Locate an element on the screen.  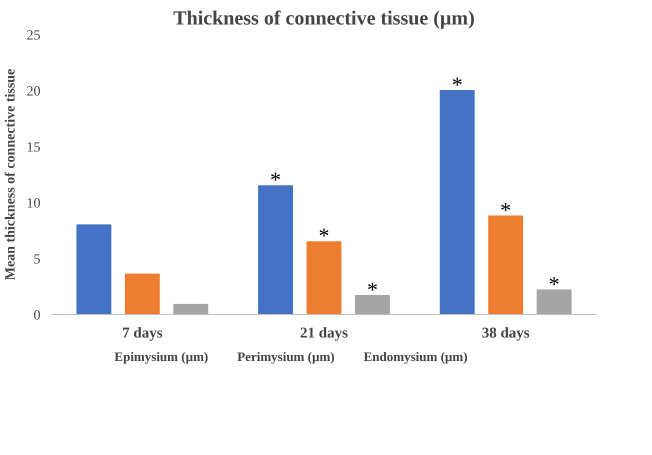
y-tick-label: 20 is located at coordinates (33, 92).